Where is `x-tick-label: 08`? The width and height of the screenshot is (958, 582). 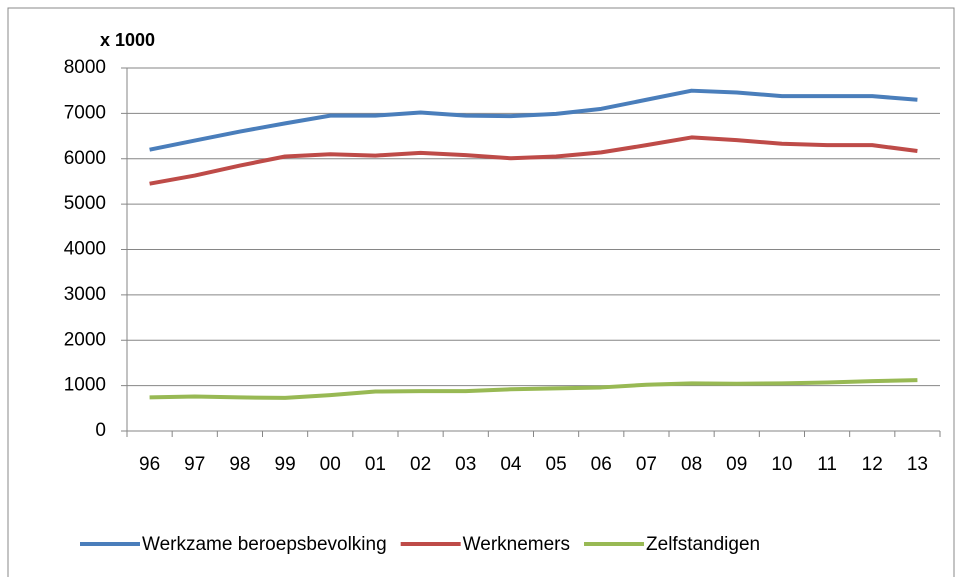 x-tick-label: 08 is located at coordinates (691, 464).